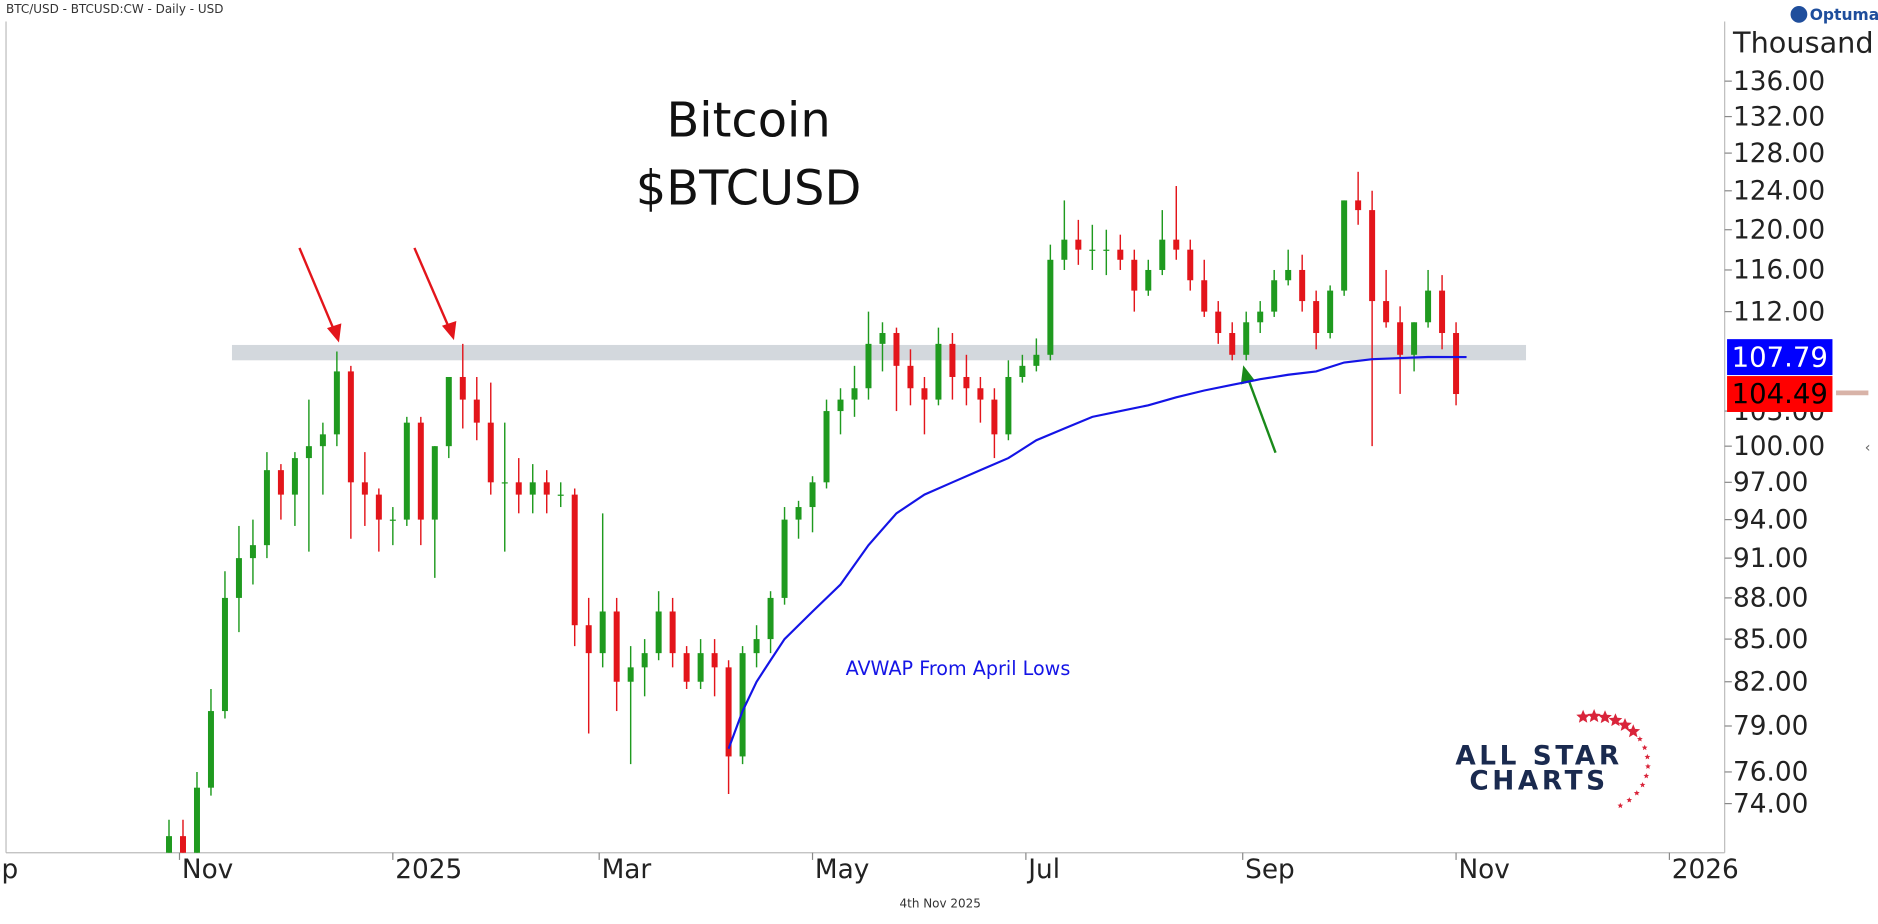 The height and width of the screenshot is (924, 1878). What do you see at coordinates (1770, 520) in the screenshot?
I see `y-tick-label: 94.00` at bounding box center [1770, 520].